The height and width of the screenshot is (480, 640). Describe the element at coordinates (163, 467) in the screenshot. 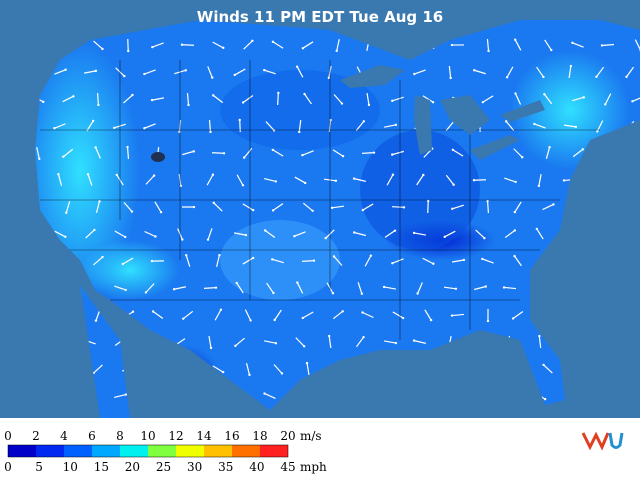

I see `scale-label: 25` at that location.